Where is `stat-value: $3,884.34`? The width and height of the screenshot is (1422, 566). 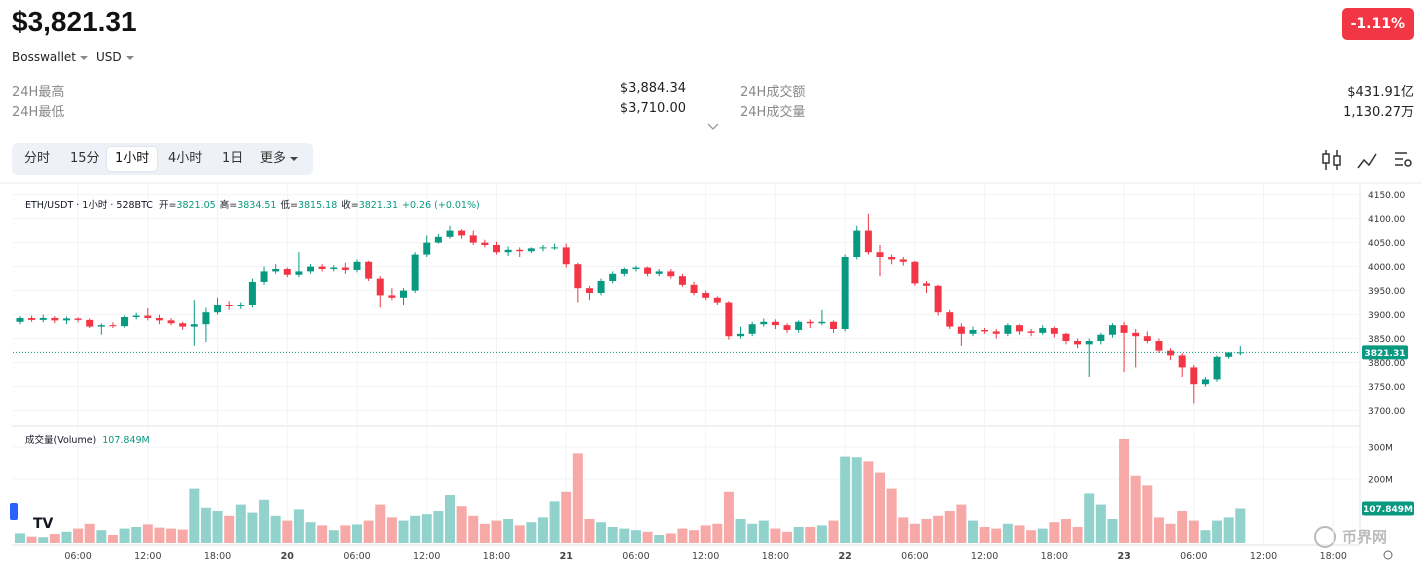 stat-value: $3,884.34 is located at coordinates (652, 88).